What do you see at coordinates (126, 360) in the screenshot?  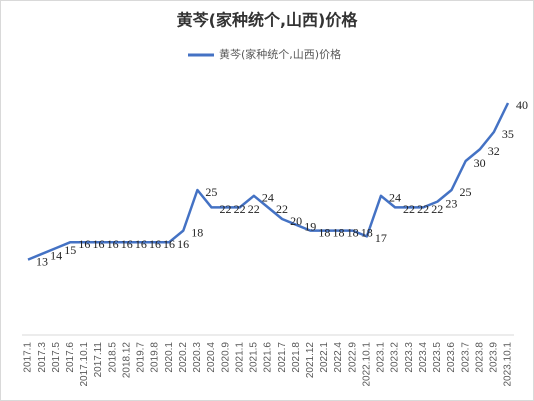 I see `x-tick-label: 2018.12` at bounding box center [126, 360].